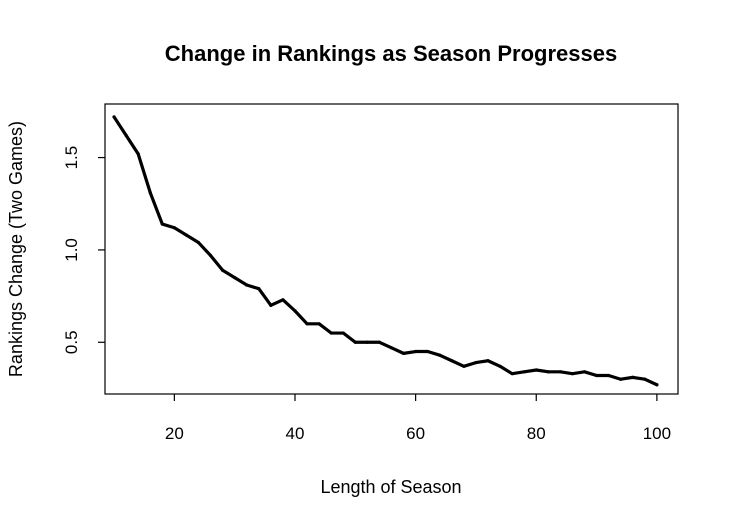 The image size is (732, 530). I want to click on x-tick-label: 100, so click(657, 433).